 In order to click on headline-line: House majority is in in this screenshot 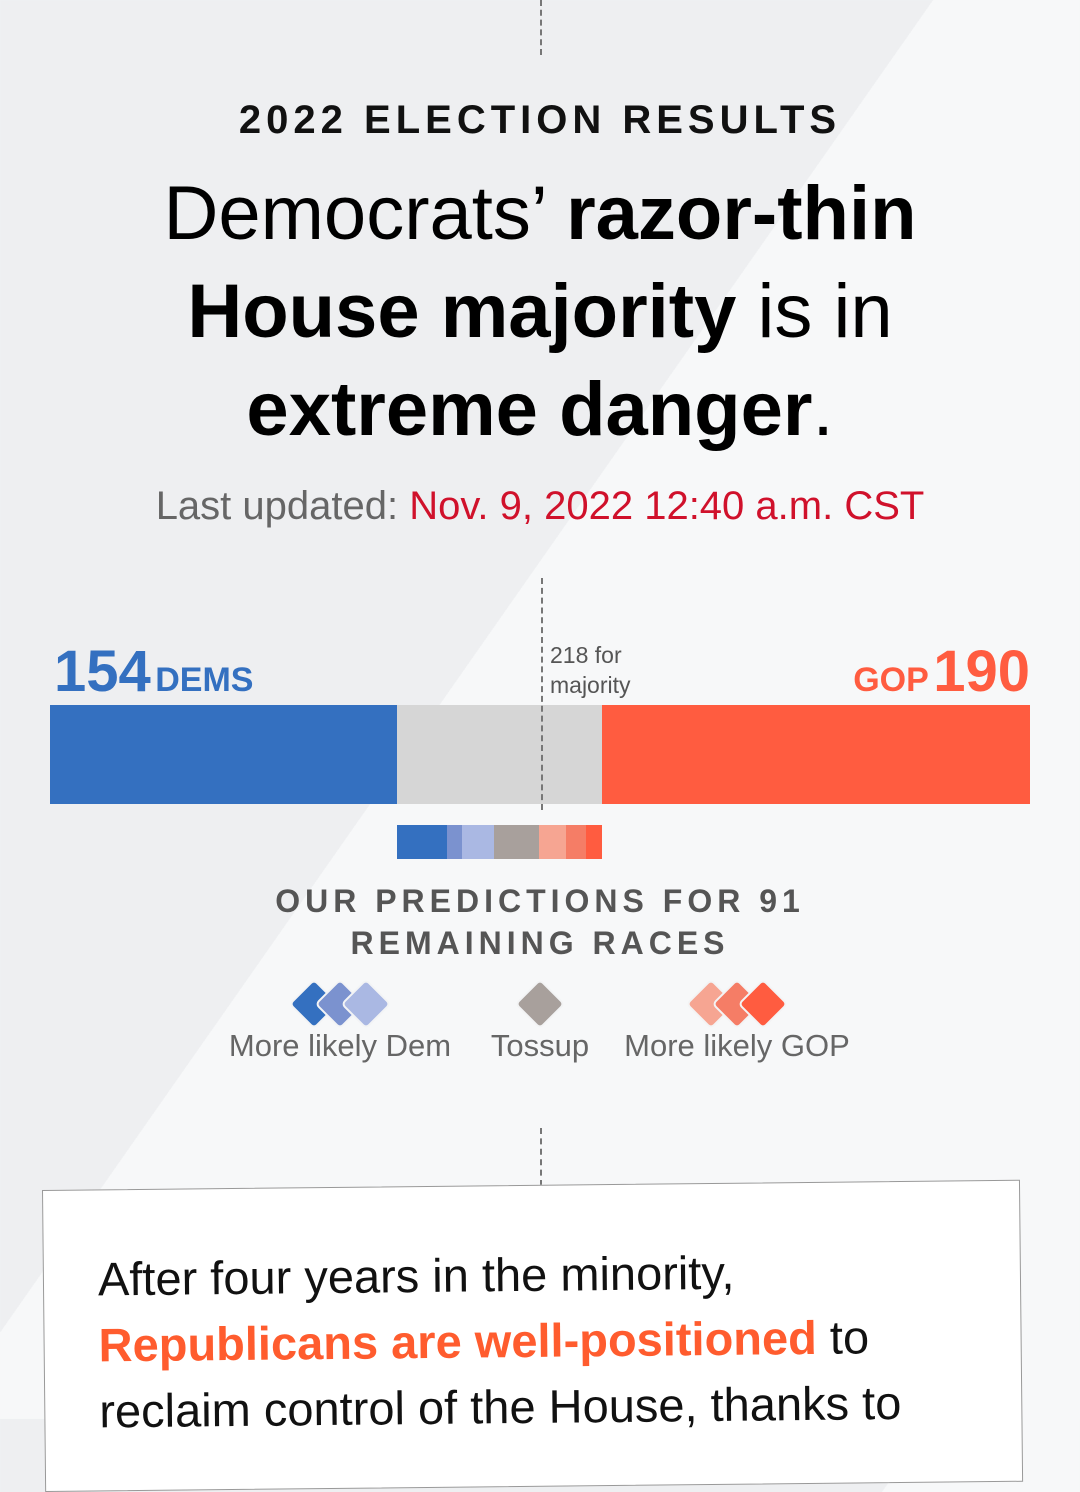, I will do `click(540, 312)`.